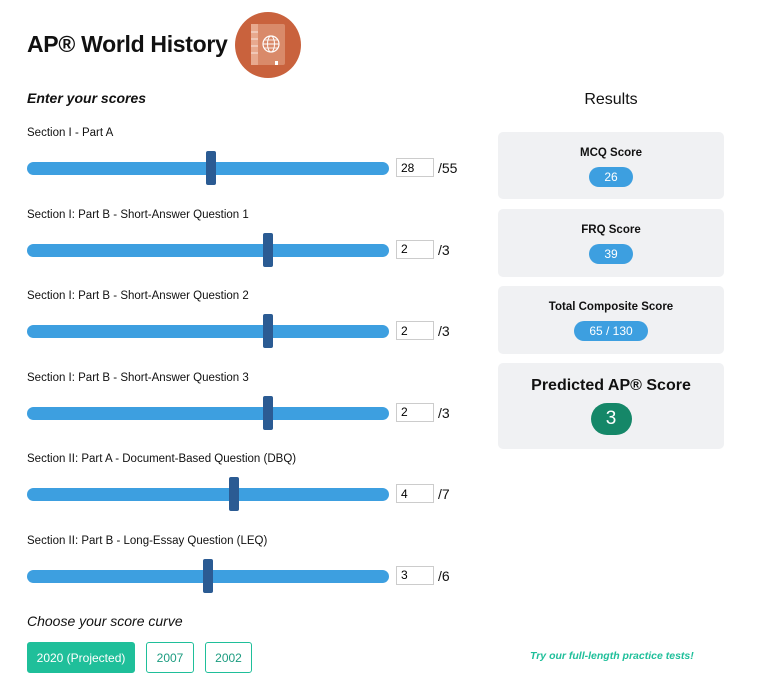 This screenshot has width=757, height=700. Describe the element at coordinates (611, 385) in the screenshot. I see `predicted-ap-label: Predicted AP® Score` at that location.